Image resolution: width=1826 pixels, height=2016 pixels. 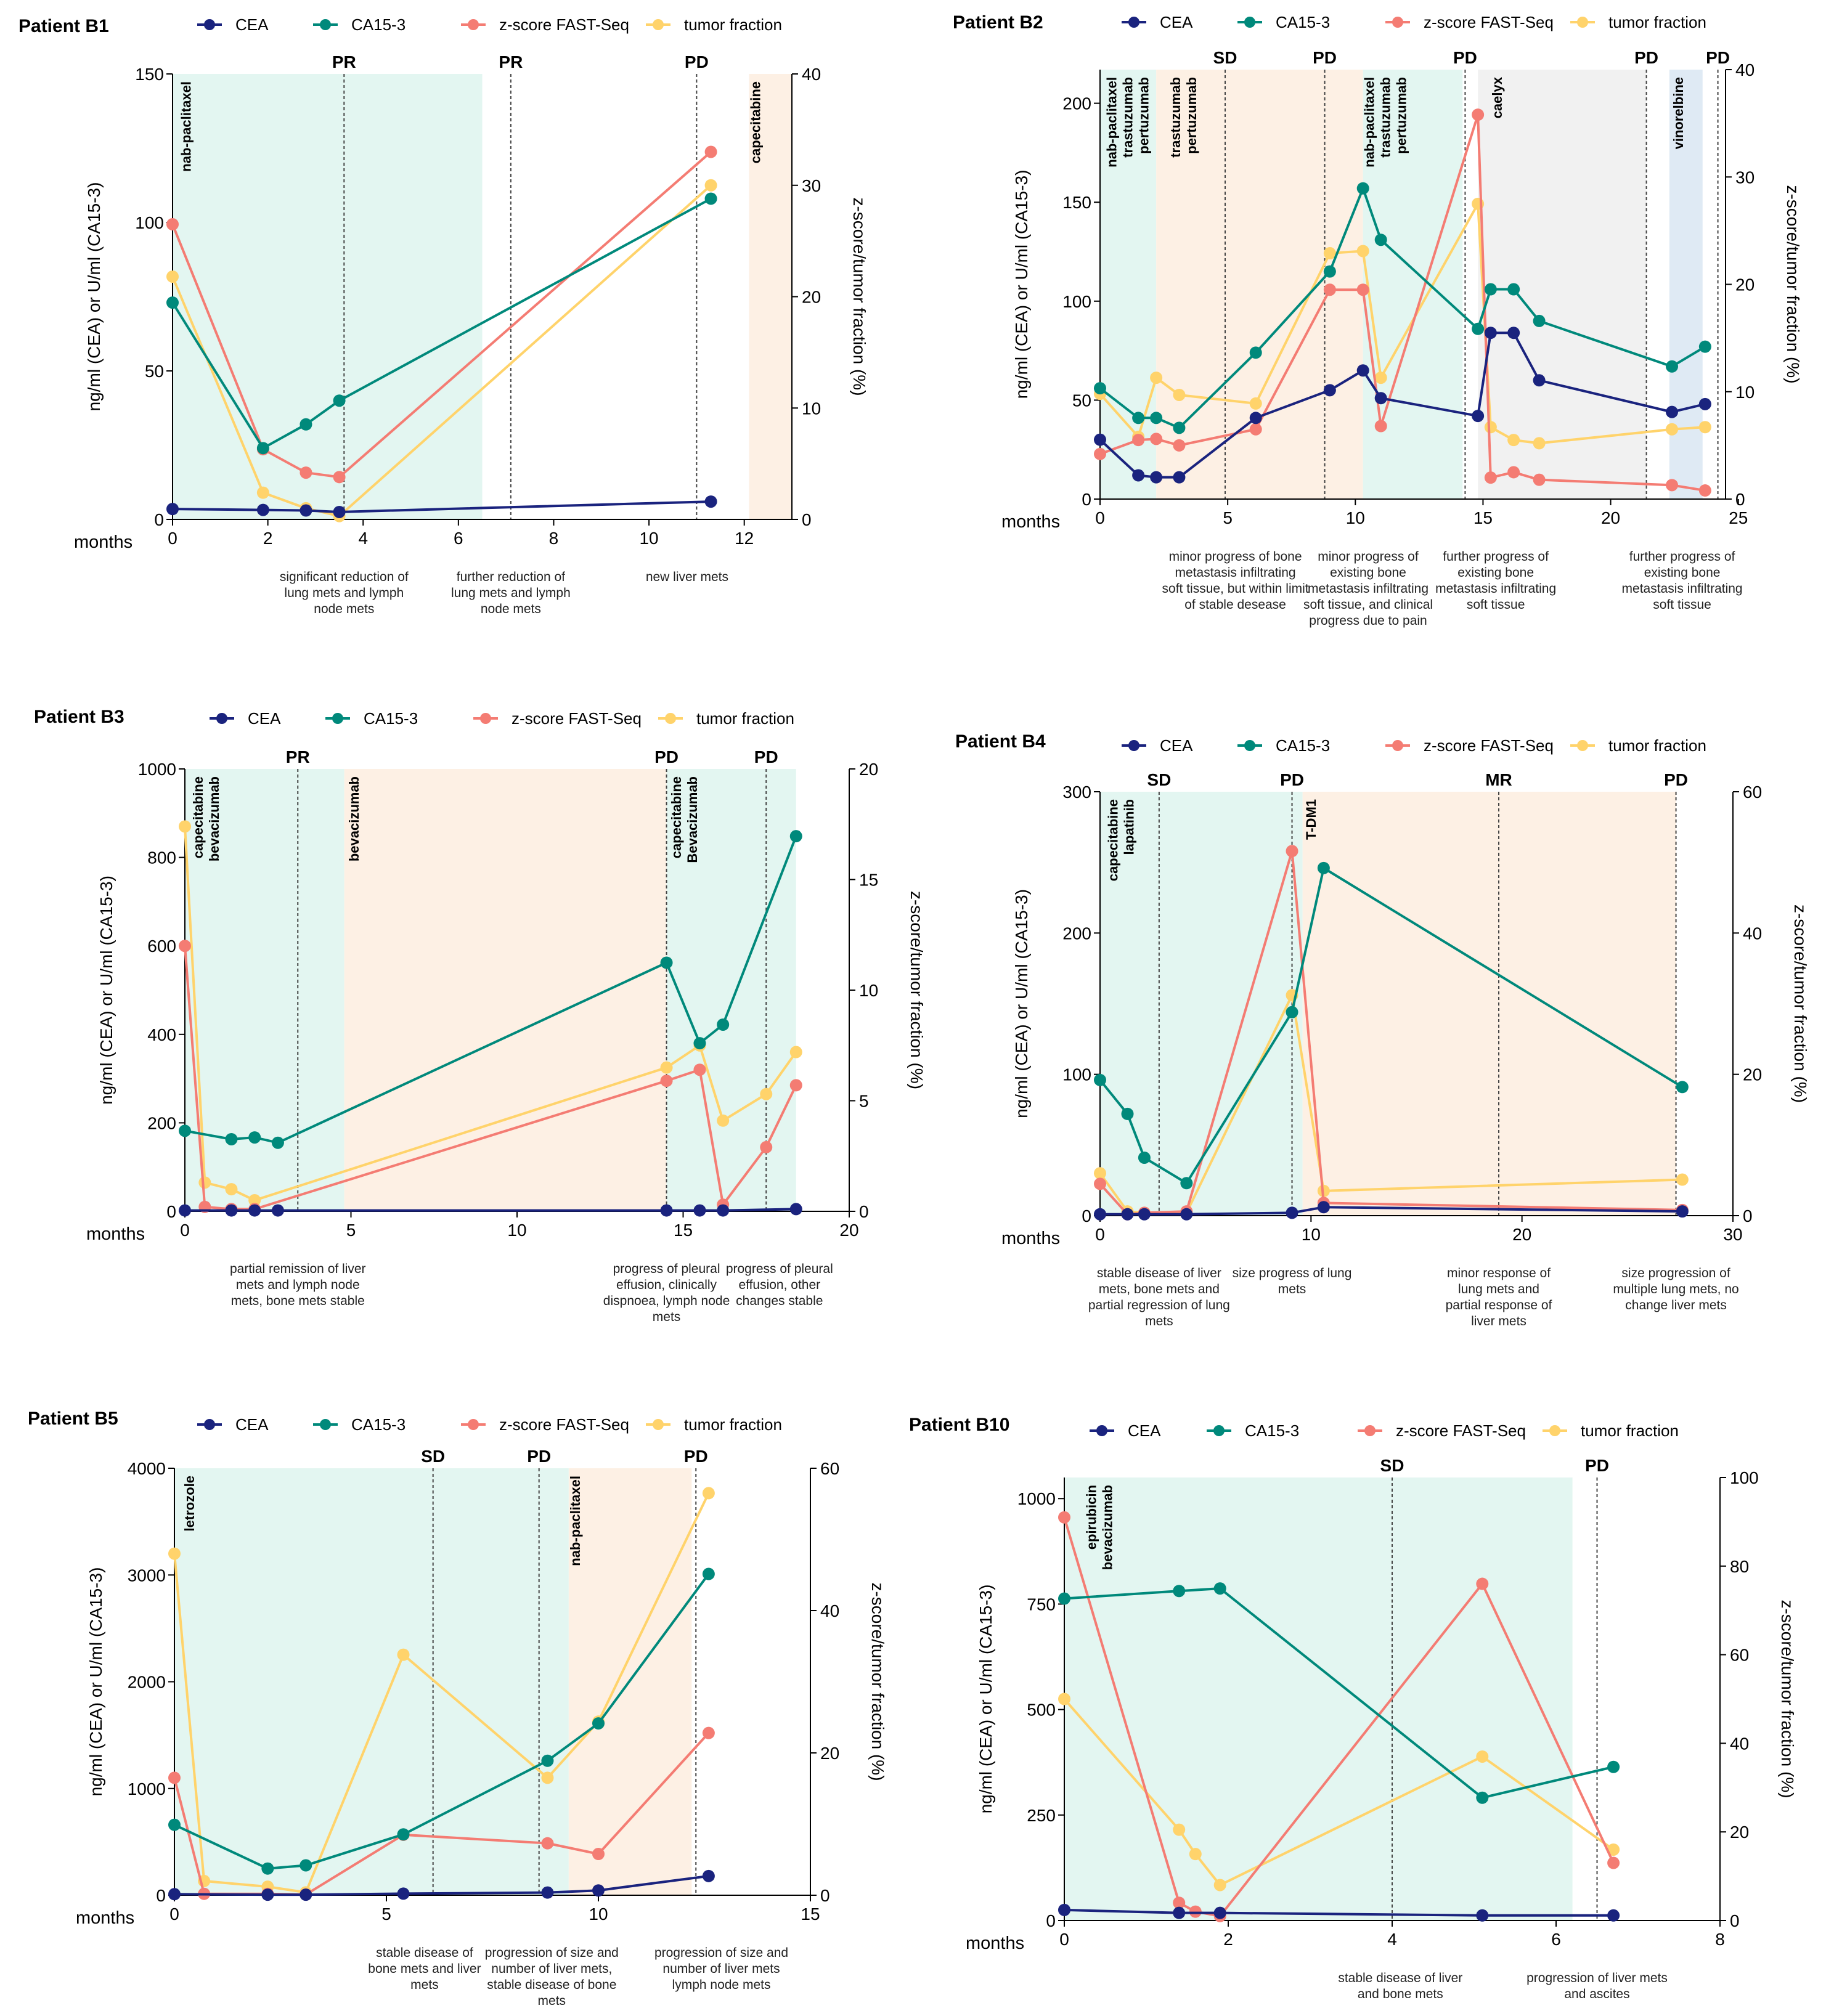 I want to click on event-label: PR, so click(x=511, y=61).